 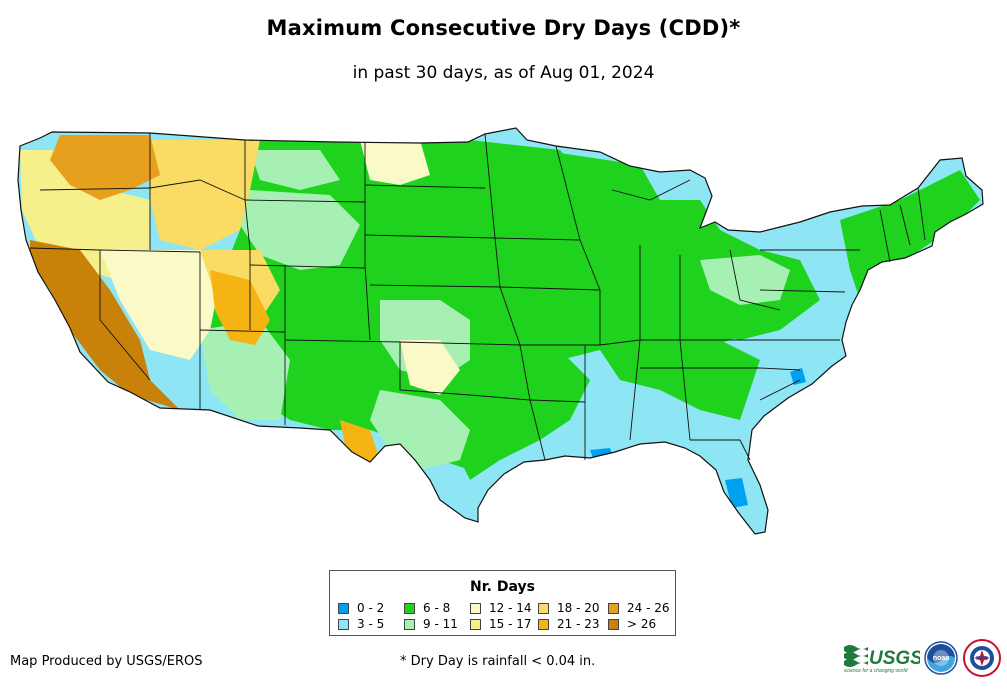 I want to click on legend-item-9-11: 9 - 11, so click(x=437, y=624).